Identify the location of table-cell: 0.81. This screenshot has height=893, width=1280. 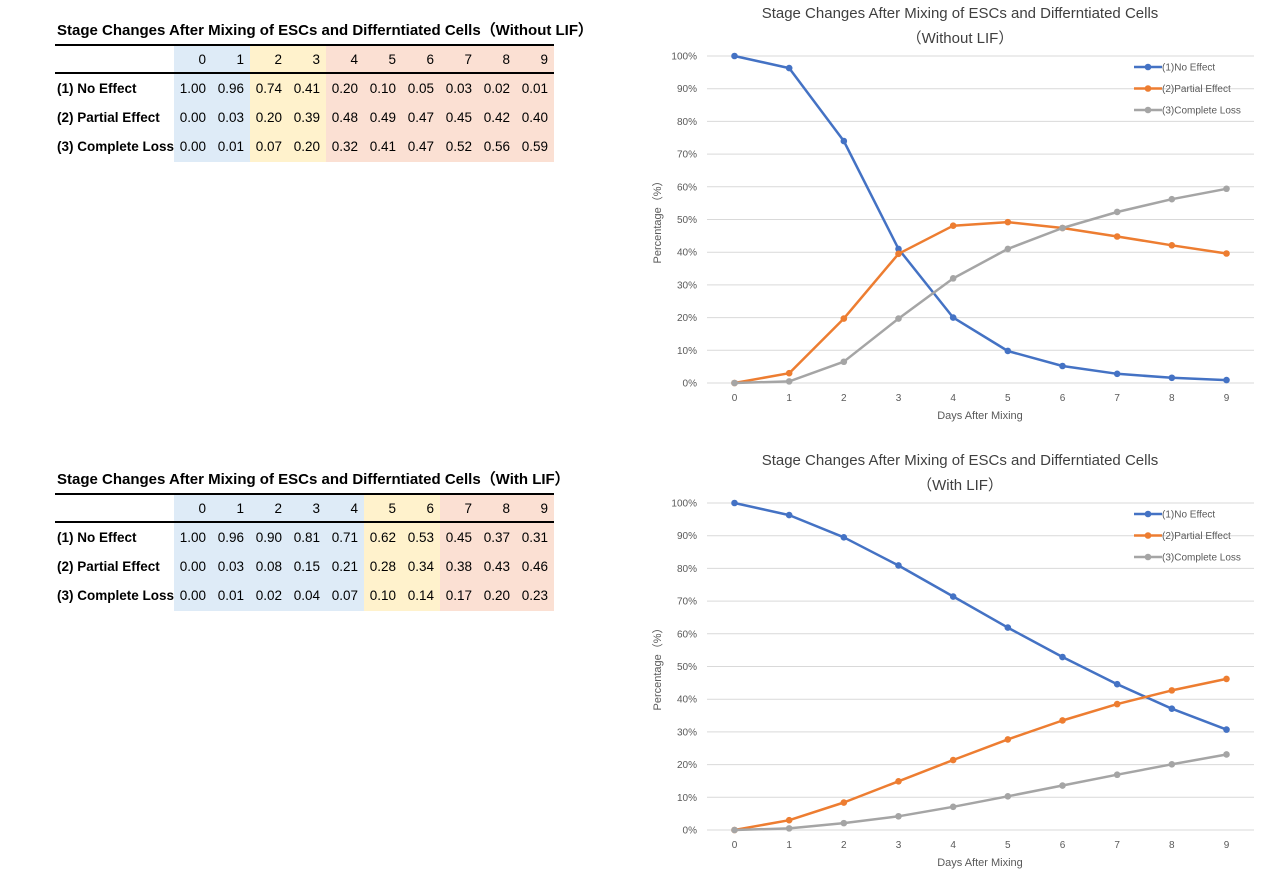
(307, 537).